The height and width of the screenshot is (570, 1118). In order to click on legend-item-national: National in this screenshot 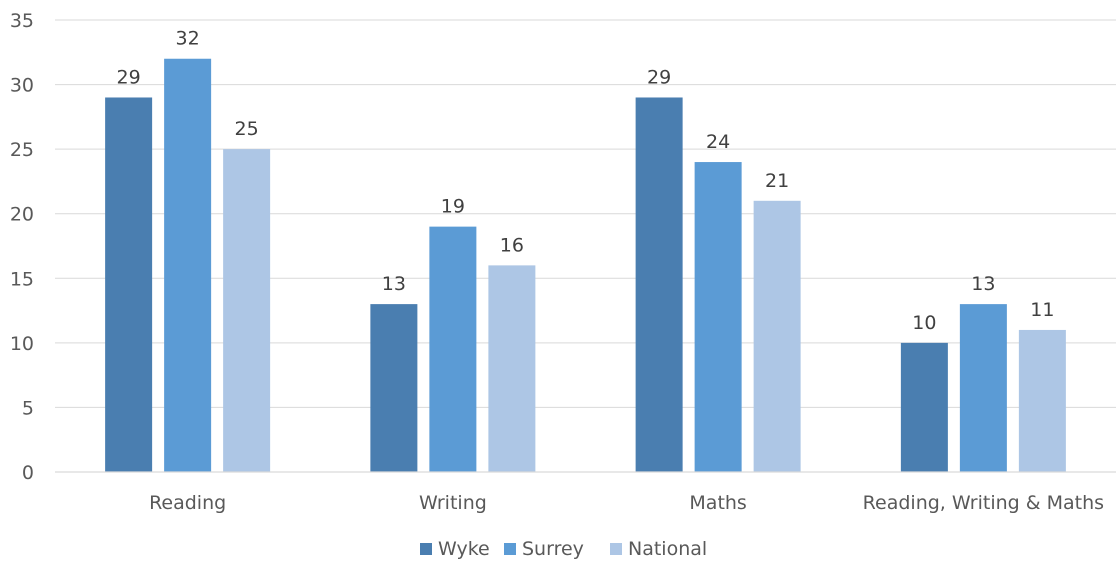, I will do `click(658, 549)`.